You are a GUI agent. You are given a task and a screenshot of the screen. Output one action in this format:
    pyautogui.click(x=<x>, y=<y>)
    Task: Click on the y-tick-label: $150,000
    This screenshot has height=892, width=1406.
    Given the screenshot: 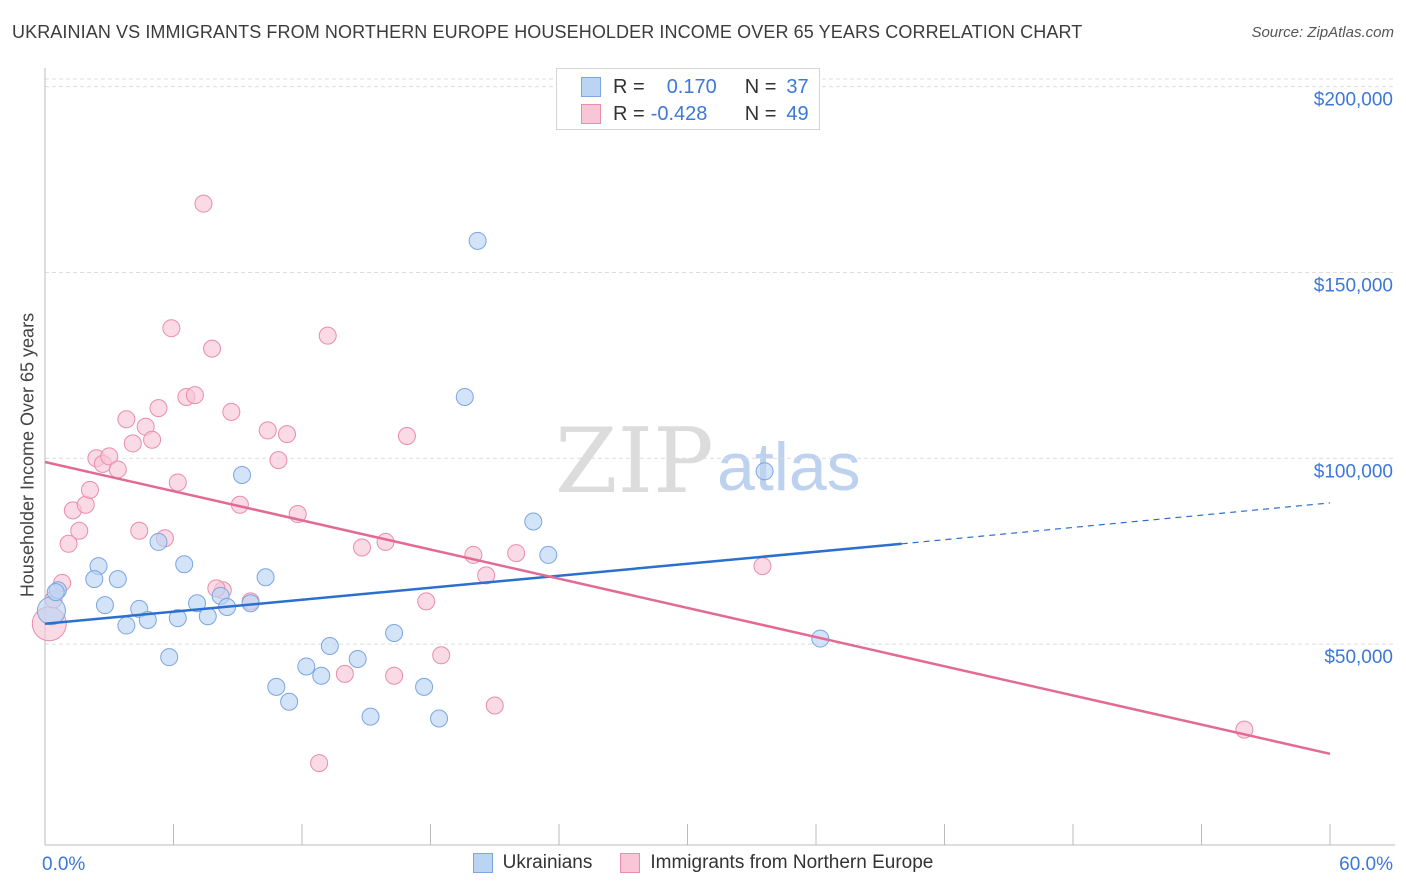 What is the action you would take?
    pyautogui.click(x=1353, y=285)
    